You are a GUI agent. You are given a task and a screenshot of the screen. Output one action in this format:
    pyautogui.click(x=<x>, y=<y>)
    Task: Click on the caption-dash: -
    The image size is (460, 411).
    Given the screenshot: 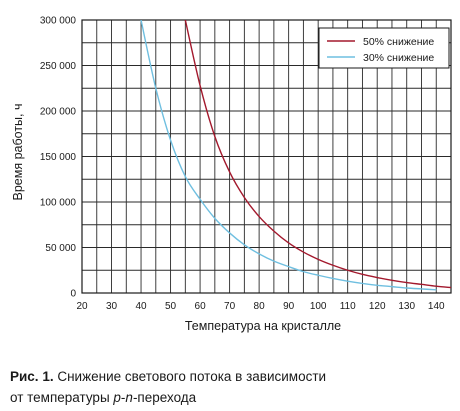 What is the action you would take?
    pyautogui.click(x=123, y=397)
    